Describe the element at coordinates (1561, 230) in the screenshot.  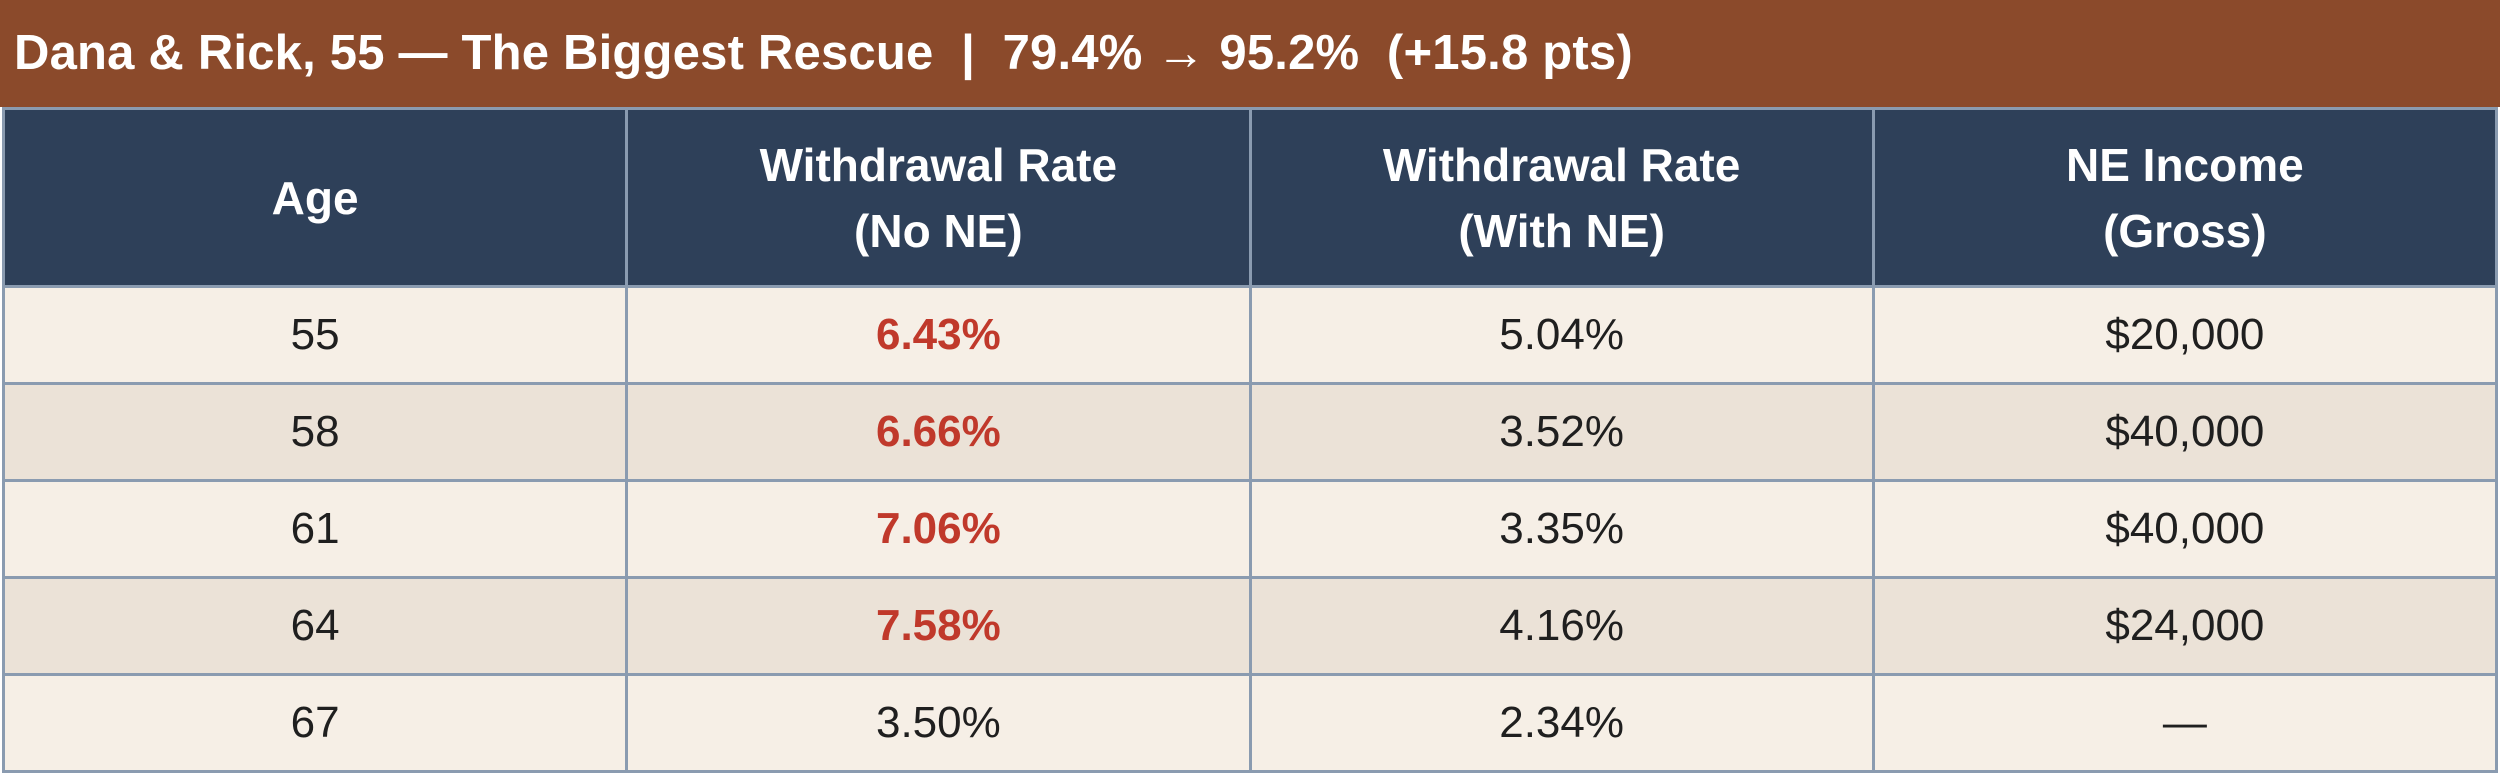
I see `header-rate-with-ne-line-2: (With NE)` at that location.